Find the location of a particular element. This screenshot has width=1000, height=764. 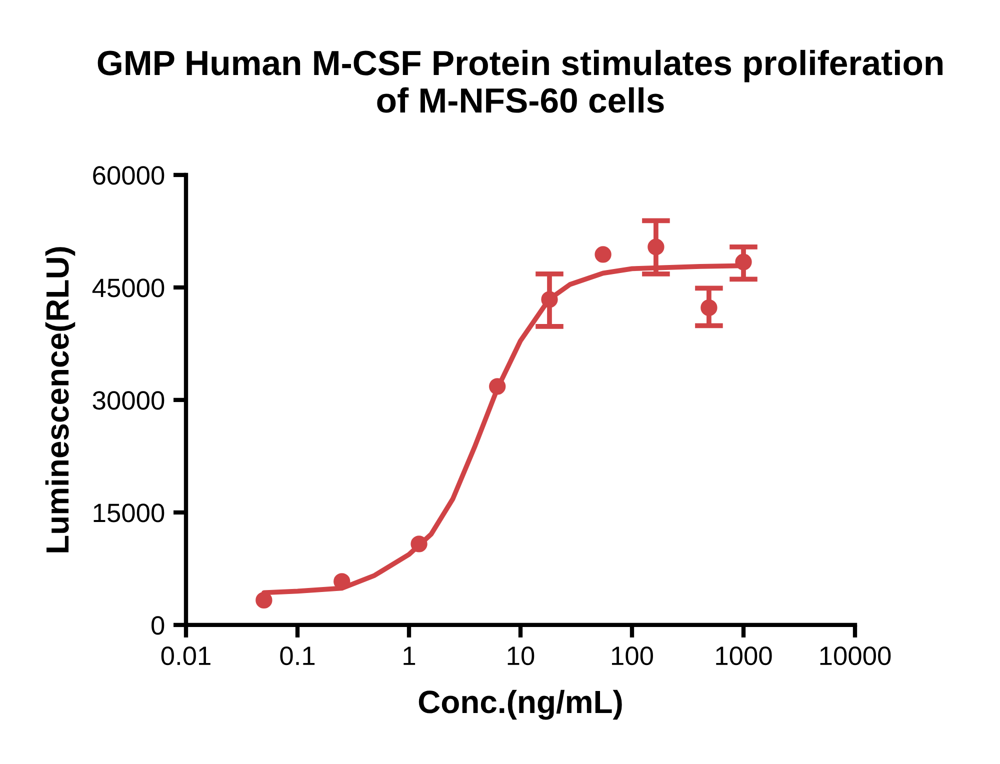

x-tick-label: 1000 is located at coordinates (744, 656).